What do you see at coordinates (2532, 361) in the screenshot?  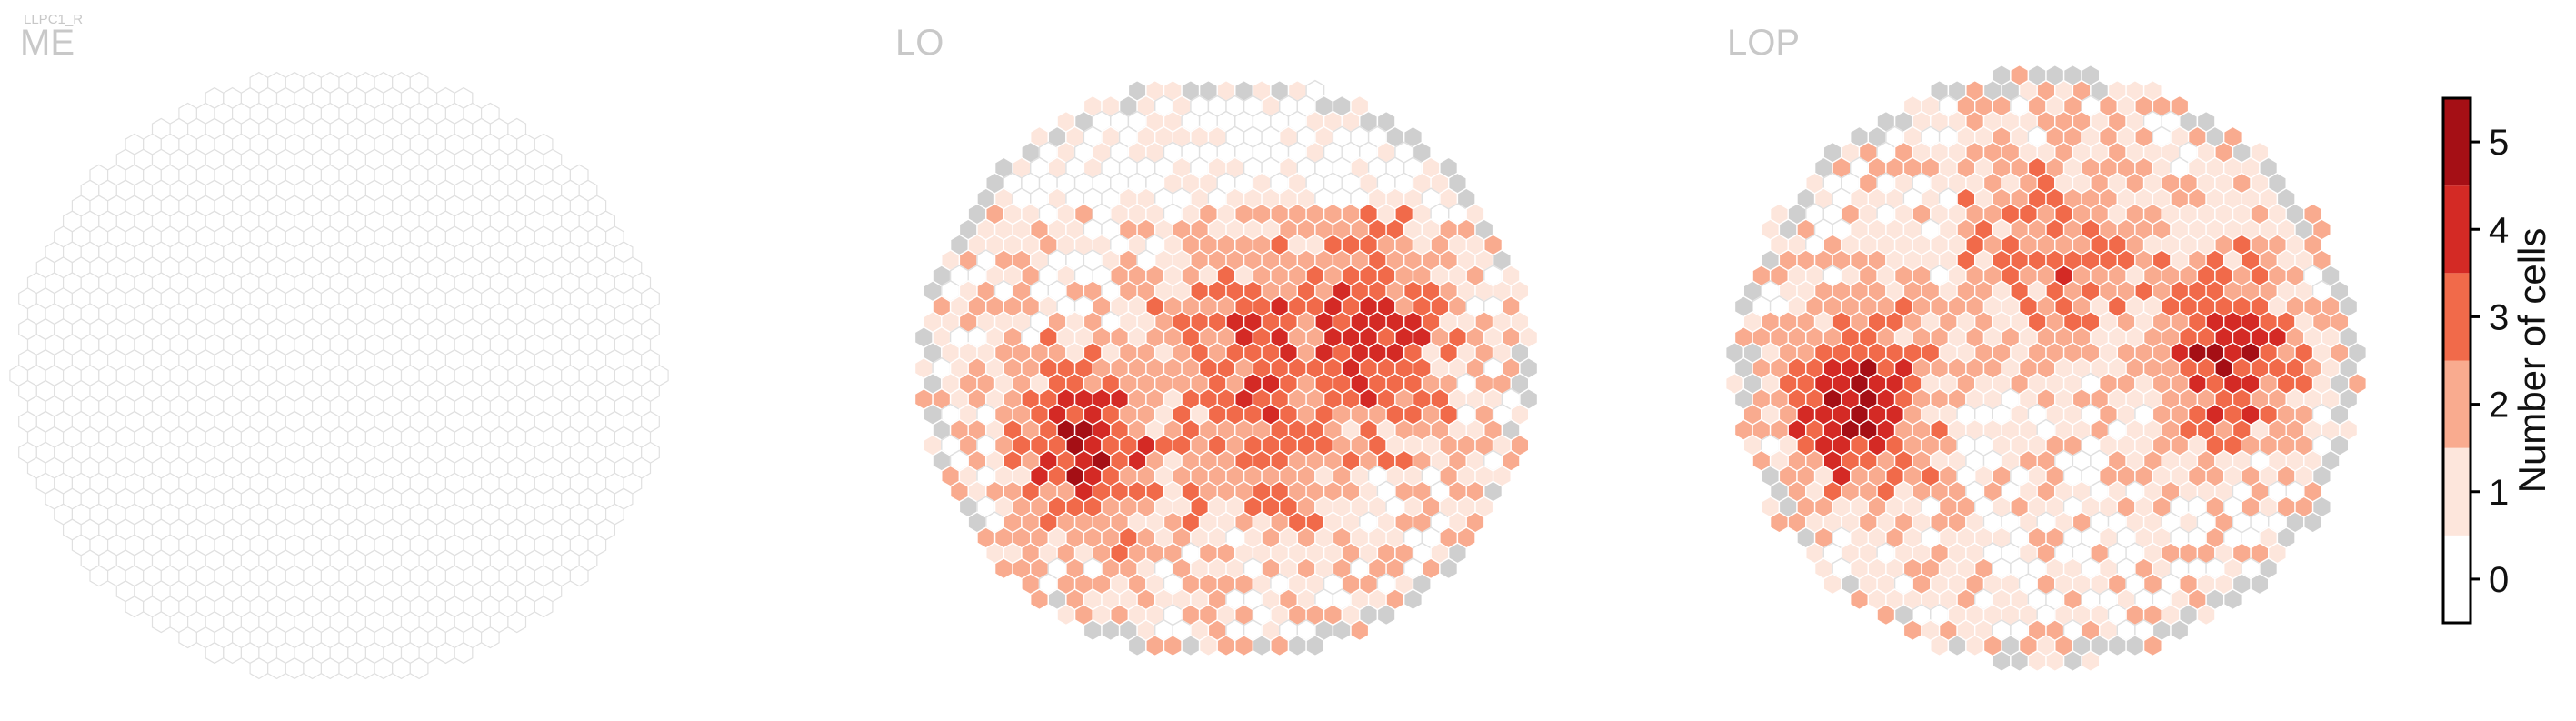 I see `colorbar-label: Number of cells` at bounding box center [2532, 361].